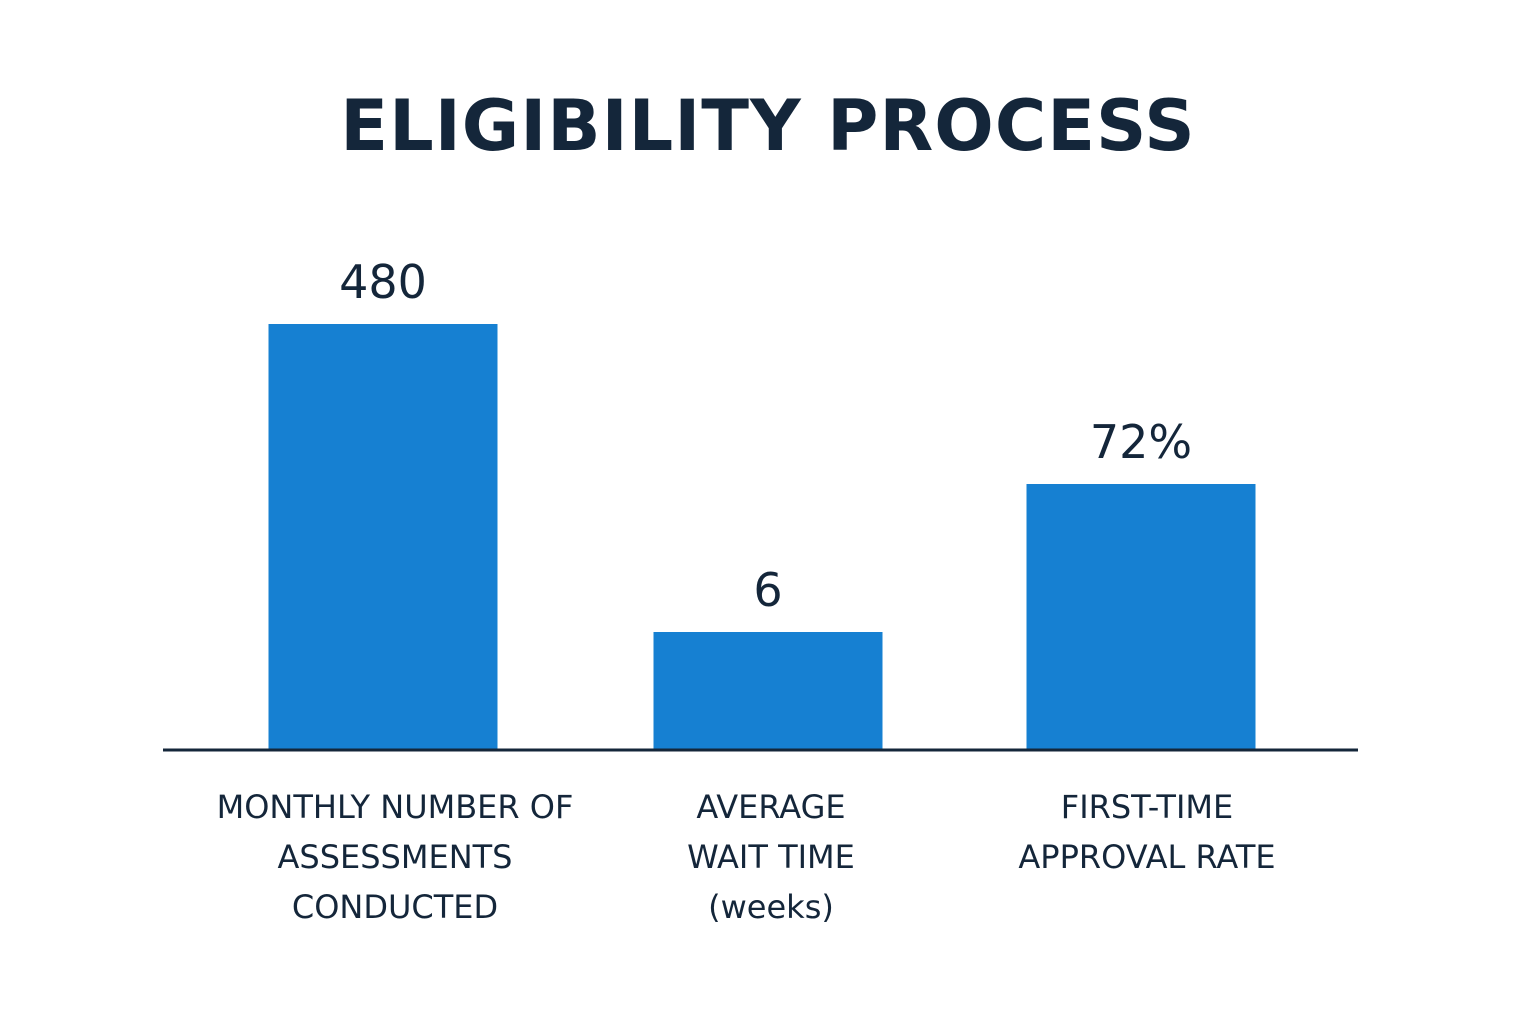 Image resolution: width=1536 pixels, height=1024 pixels. What do you see at coordinates (1141, 442) in the screenshot?
I see `bar-value-label: 72%` at bounding box center [1141, 442].